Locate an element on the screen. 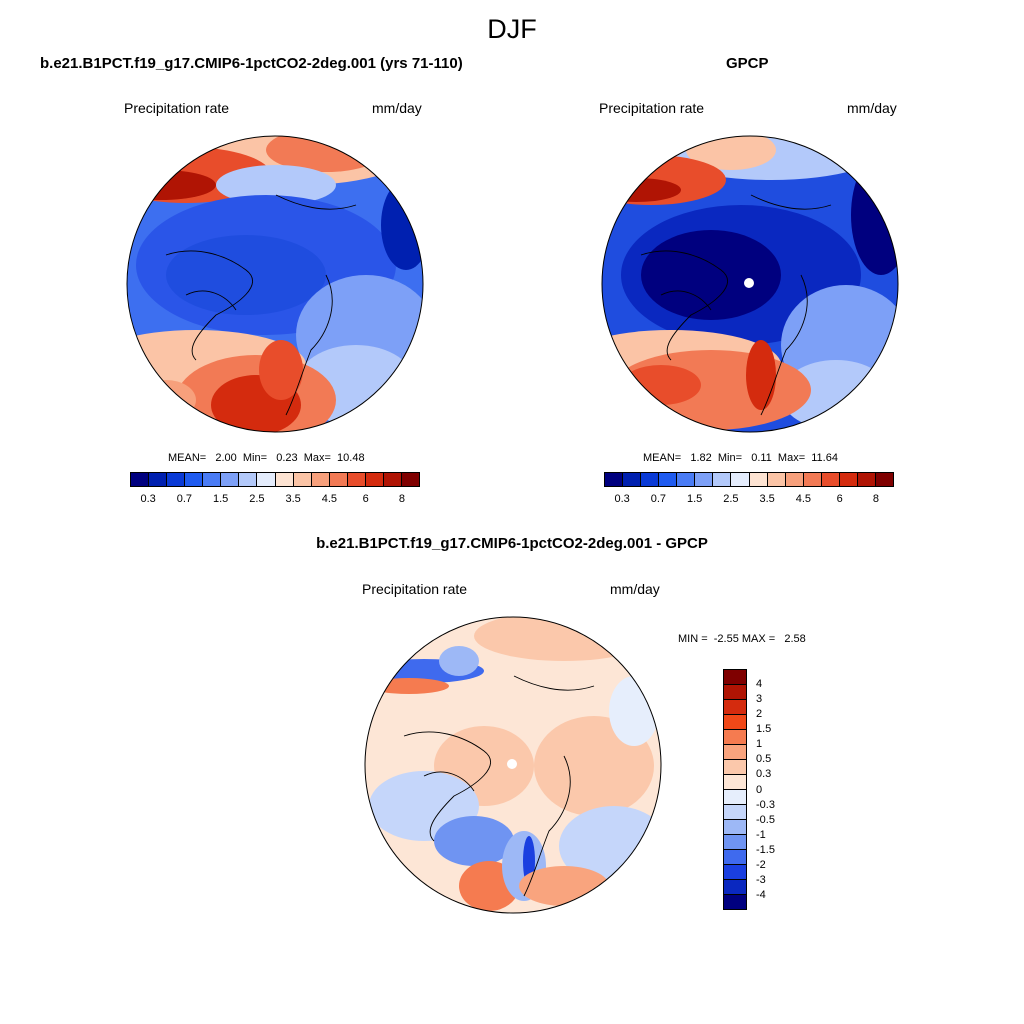  obs-stats: MEAN= 1.82 Min= 0.11 Max= 11.64 is located at coordinates (740, 458).